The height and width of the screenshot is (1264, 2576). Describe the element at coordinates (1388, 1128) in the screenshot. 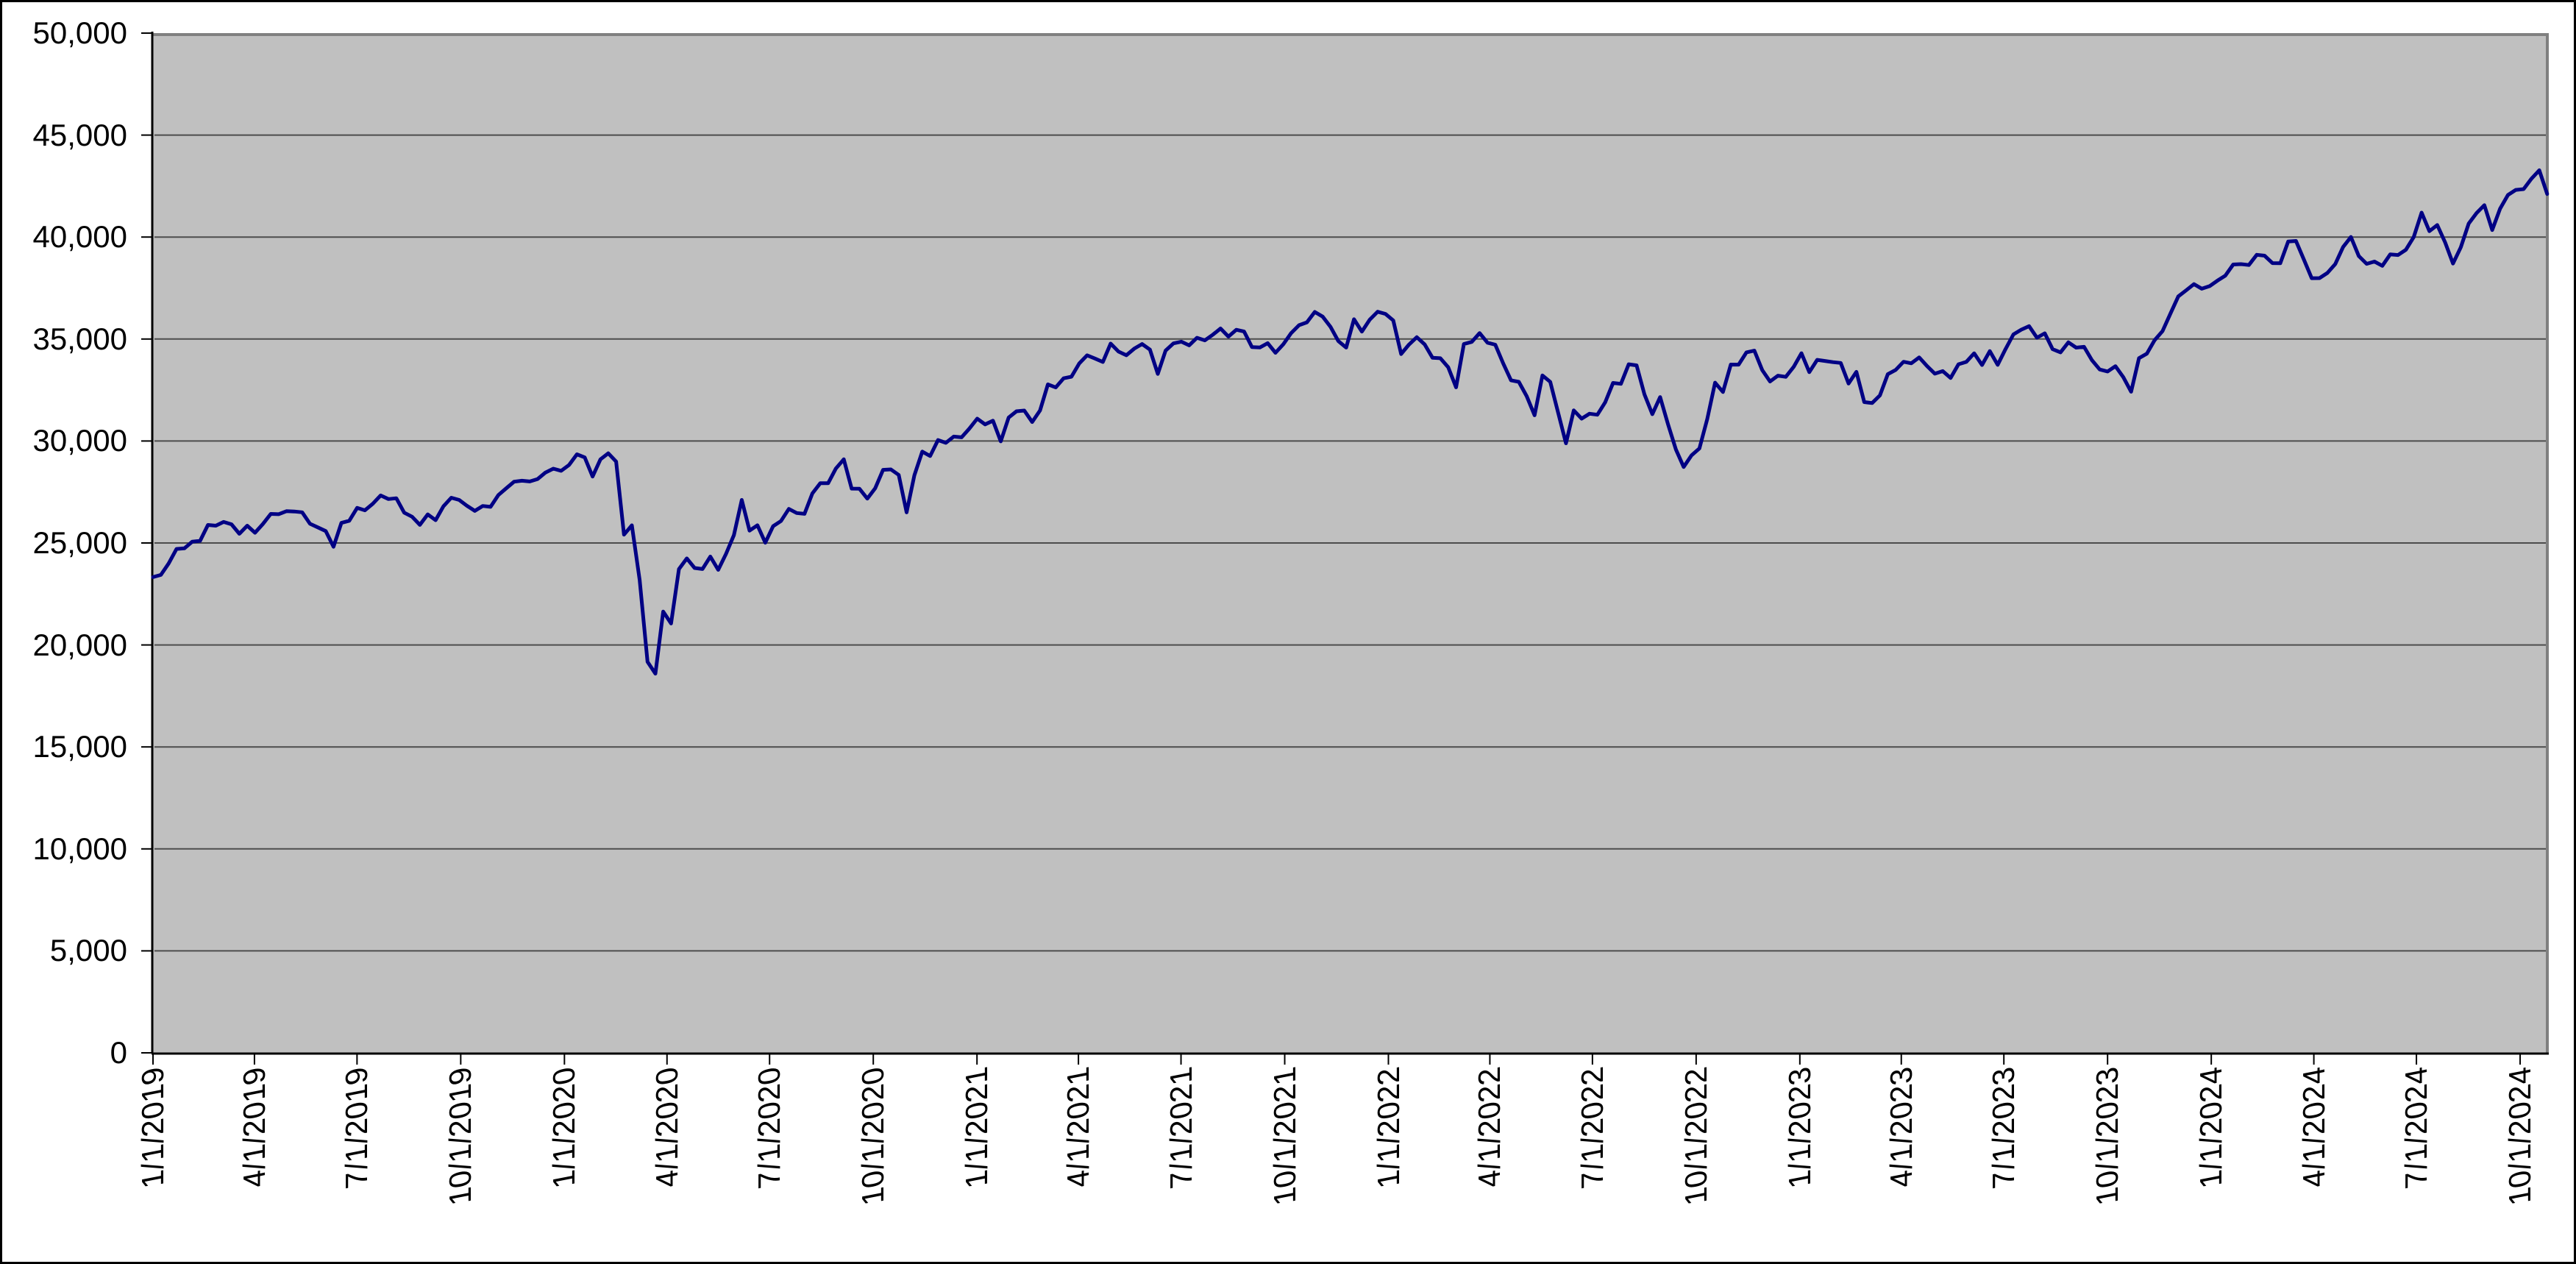

I see `x-tick-label: 1/1/2022` at that location.